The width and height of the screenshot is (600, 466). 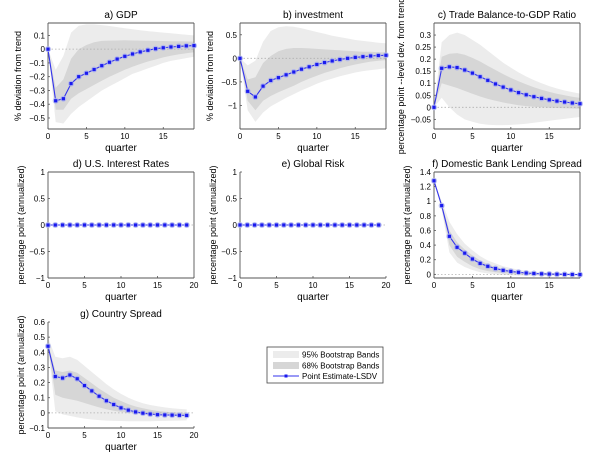 I want to click on legend-label-band95: 95% Bootstrap Bands, so click(x=340, y=355).